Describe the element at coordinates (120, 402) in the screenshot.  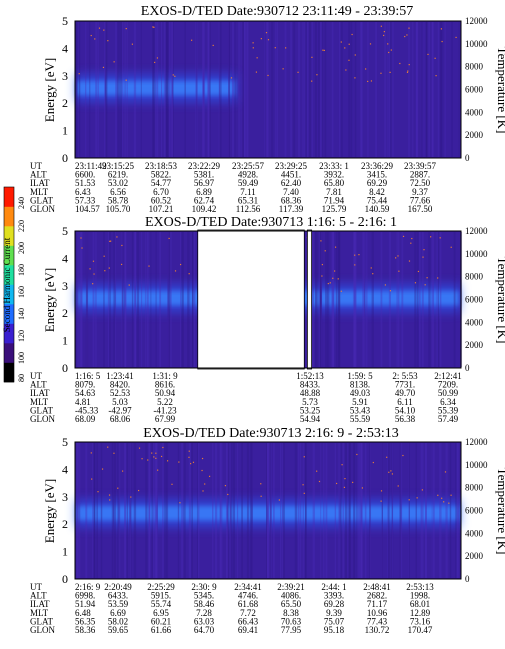
I see `table-cell: 5.03` at that location.